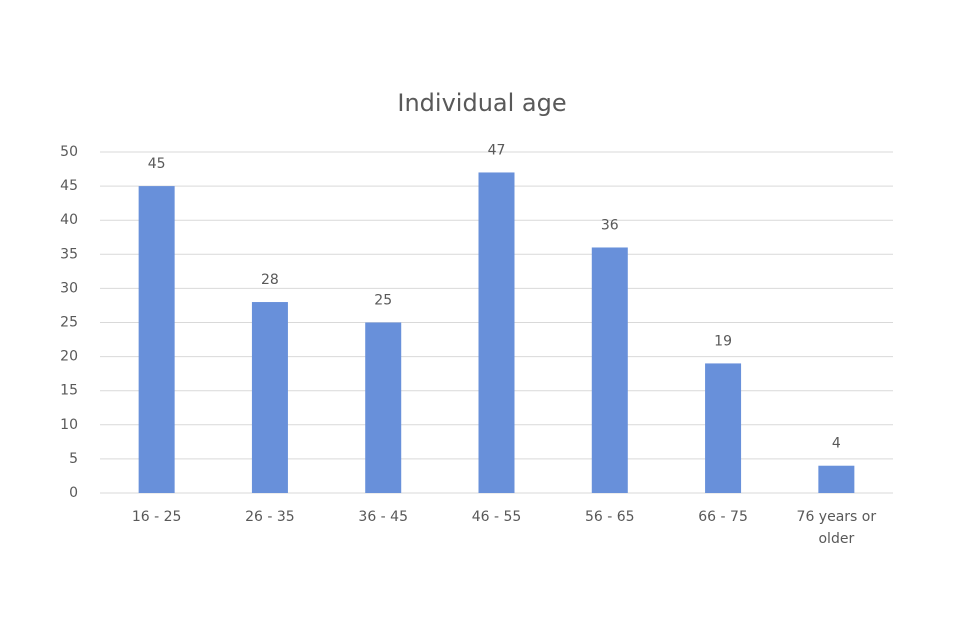 Image resolution: width=960 pixels, height=640 pixels. I want to click on x-tick-label: 66 - 75, so click(723, 517).